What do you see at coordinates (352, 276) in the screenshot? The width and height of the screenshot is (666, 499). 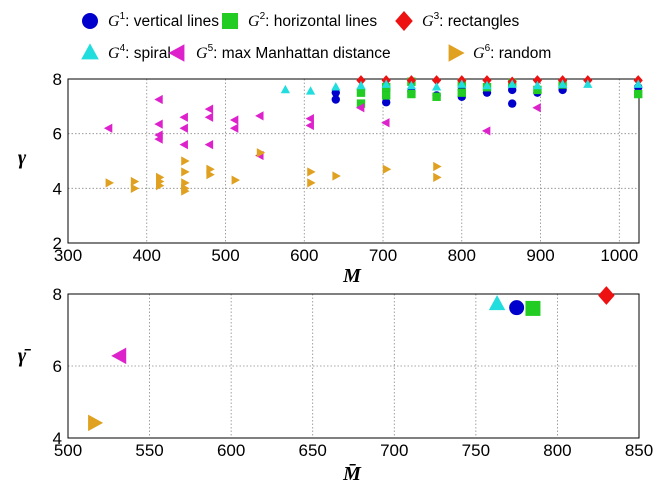 I see `top-x-axis-label: M` at bounding box center [352, 276].